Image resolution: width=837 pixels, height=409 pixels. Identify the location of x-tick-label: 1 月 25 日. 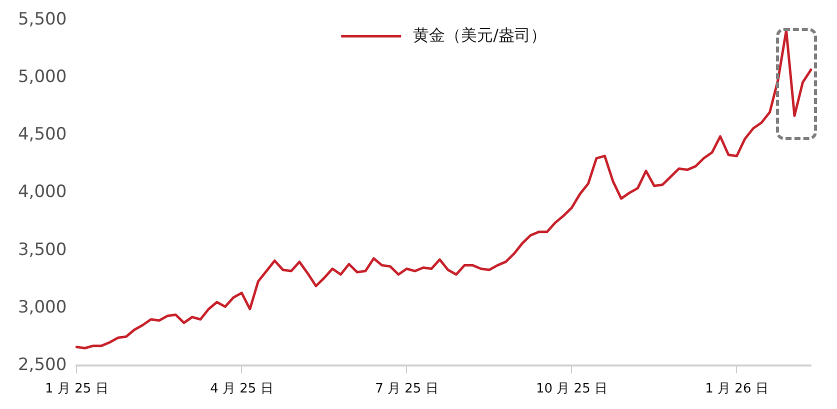
(76, 389).